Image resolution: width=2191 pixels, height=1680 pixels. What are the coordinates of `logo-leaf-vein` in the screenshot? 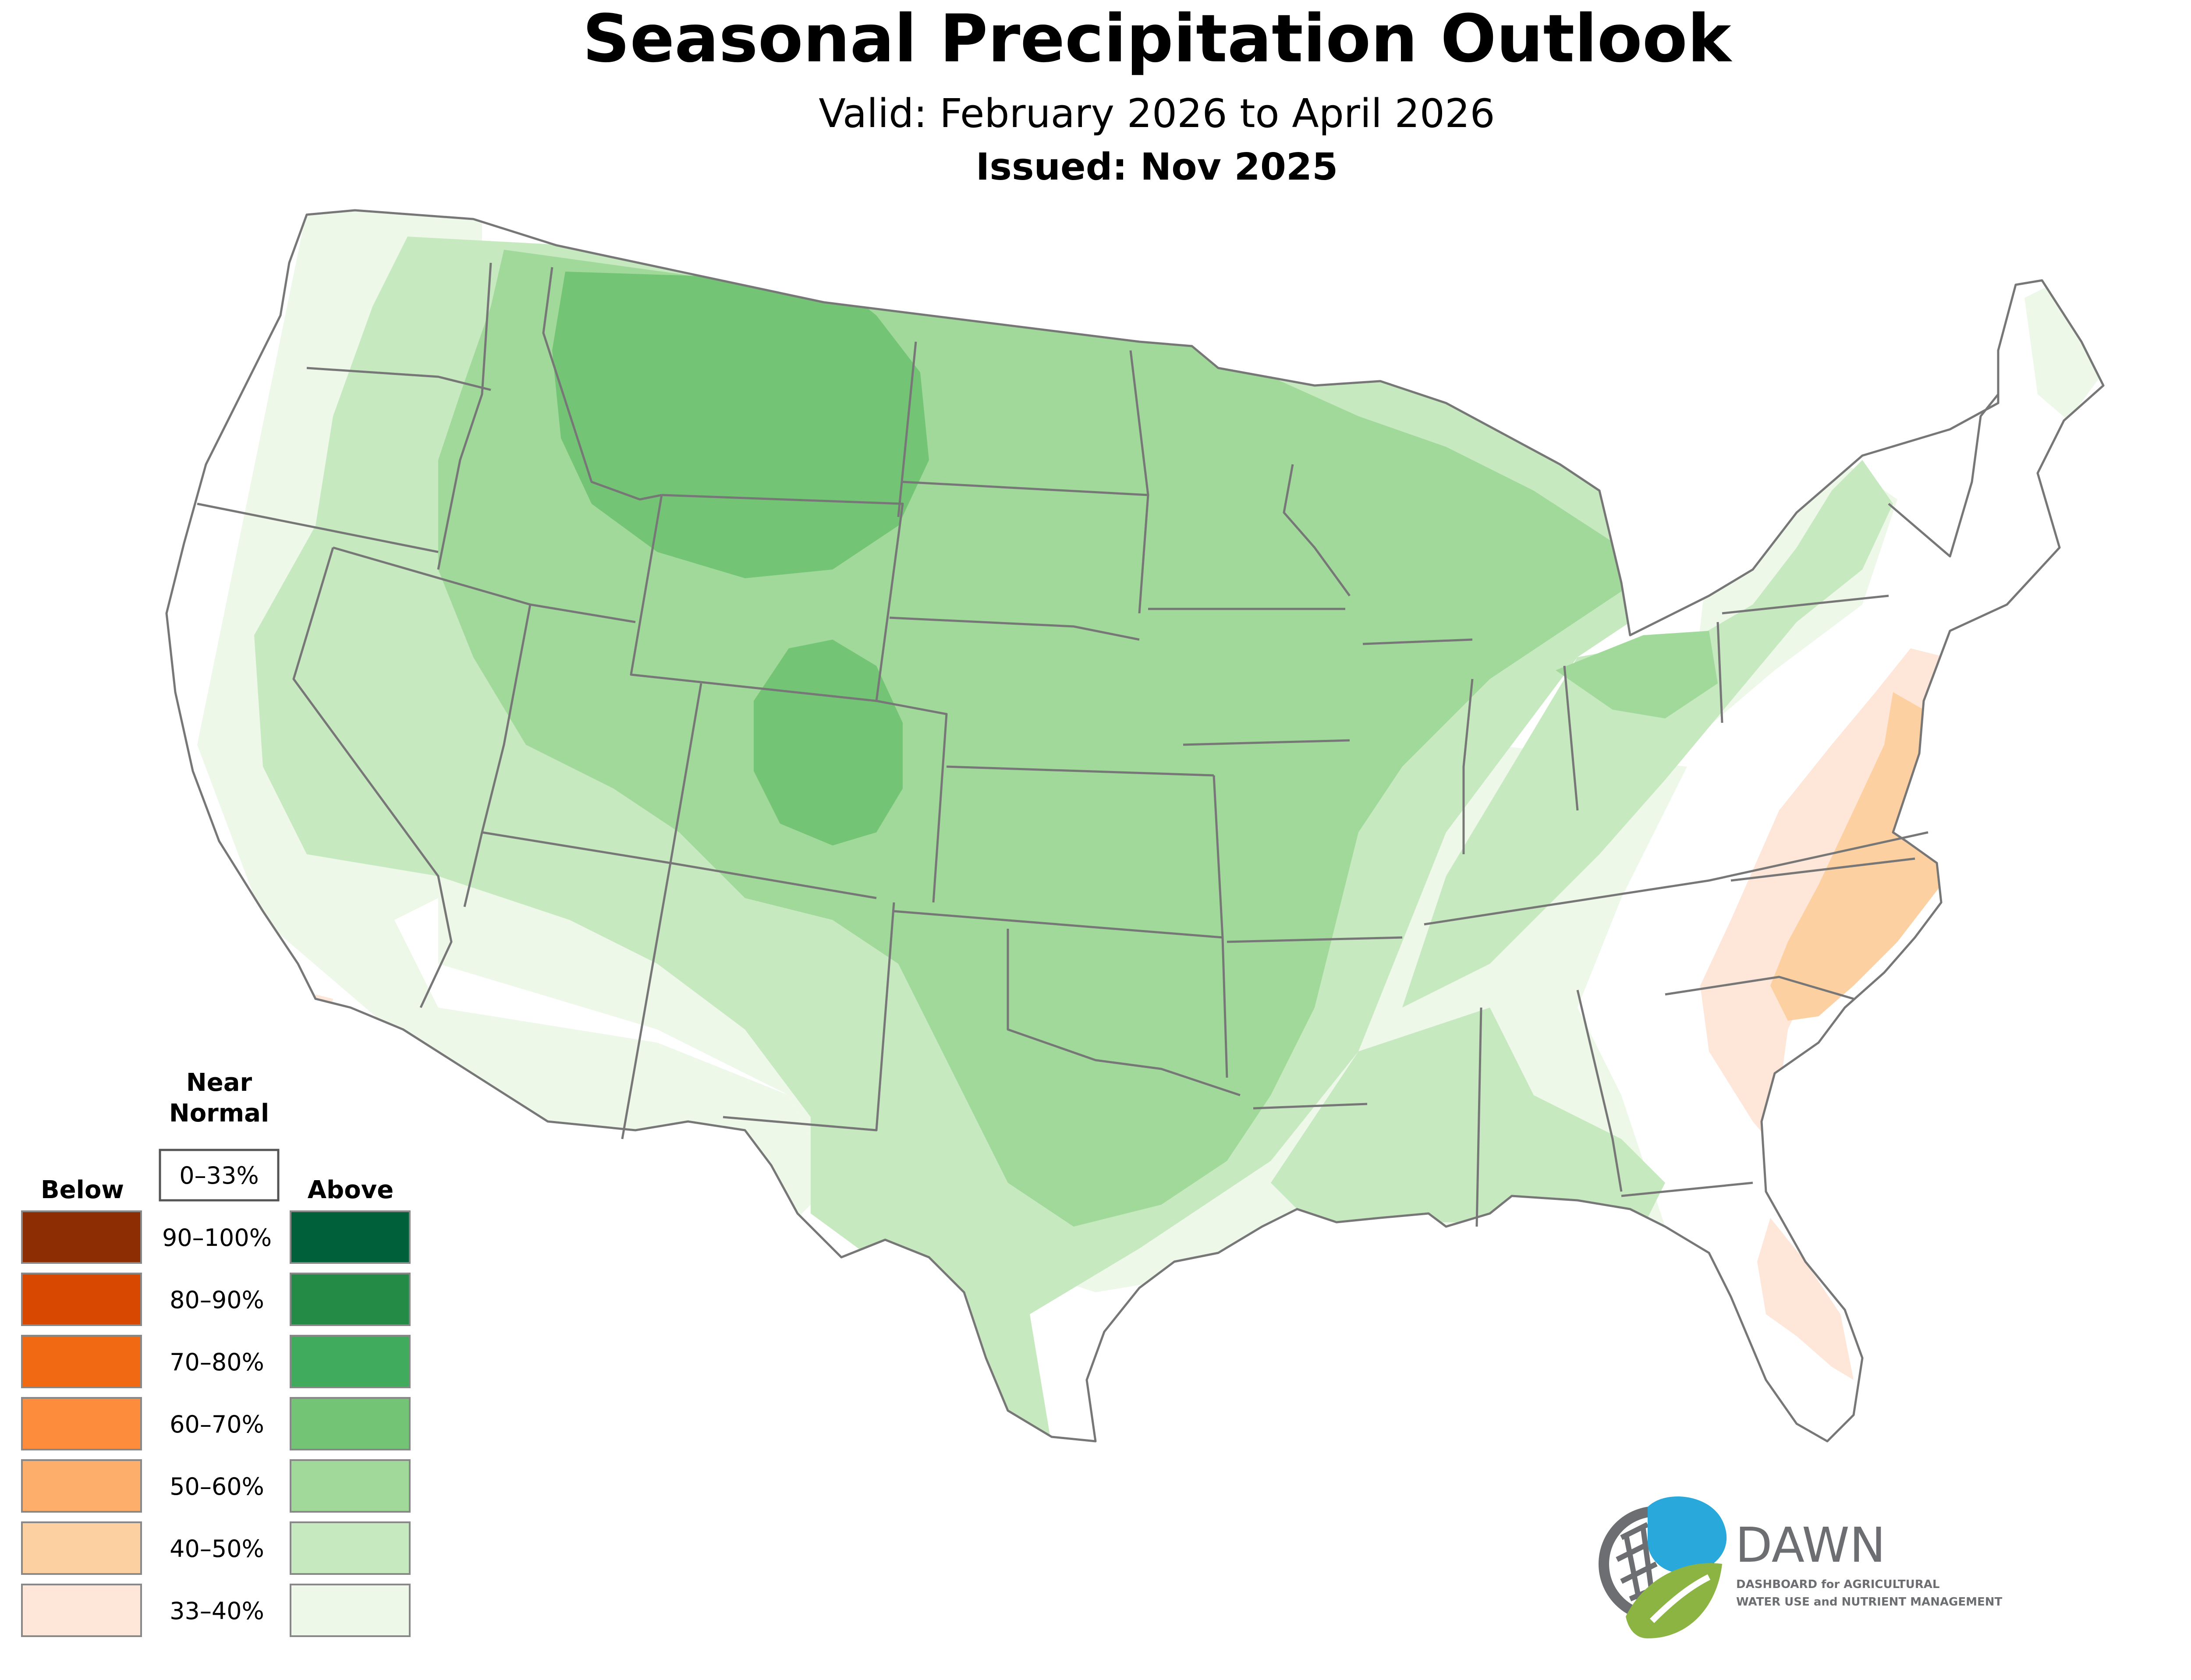 It's located at (1680, 1598).